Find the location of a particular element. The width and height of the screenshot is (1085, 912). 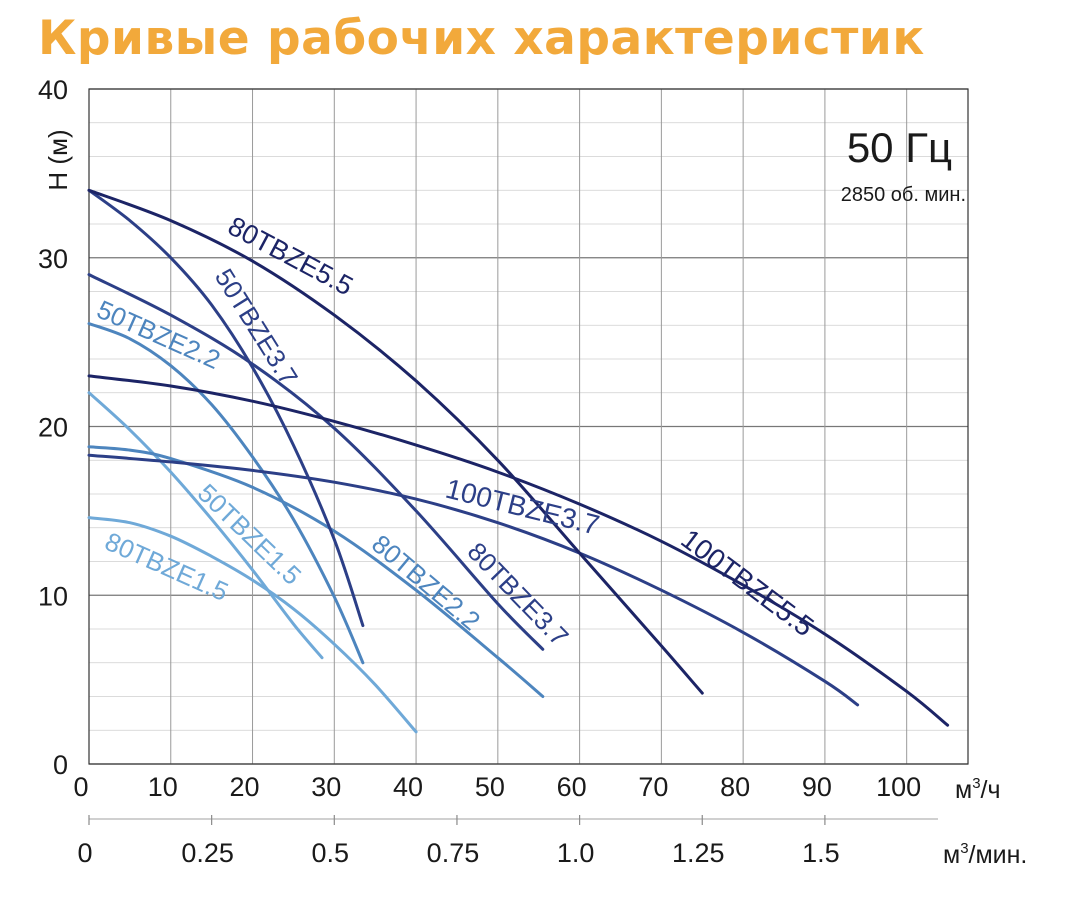

secondary-x-tick-label: 1.5 is located at coordinates (821, 853).